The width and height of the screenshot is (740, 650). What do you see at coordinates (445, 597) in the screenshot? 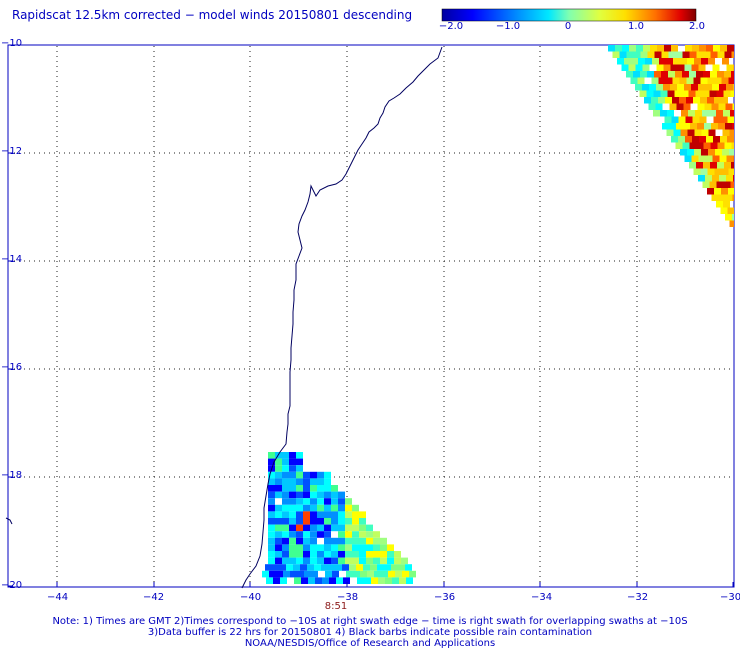
I see `lon-label-36: −36` at bounding box center [445, 597].